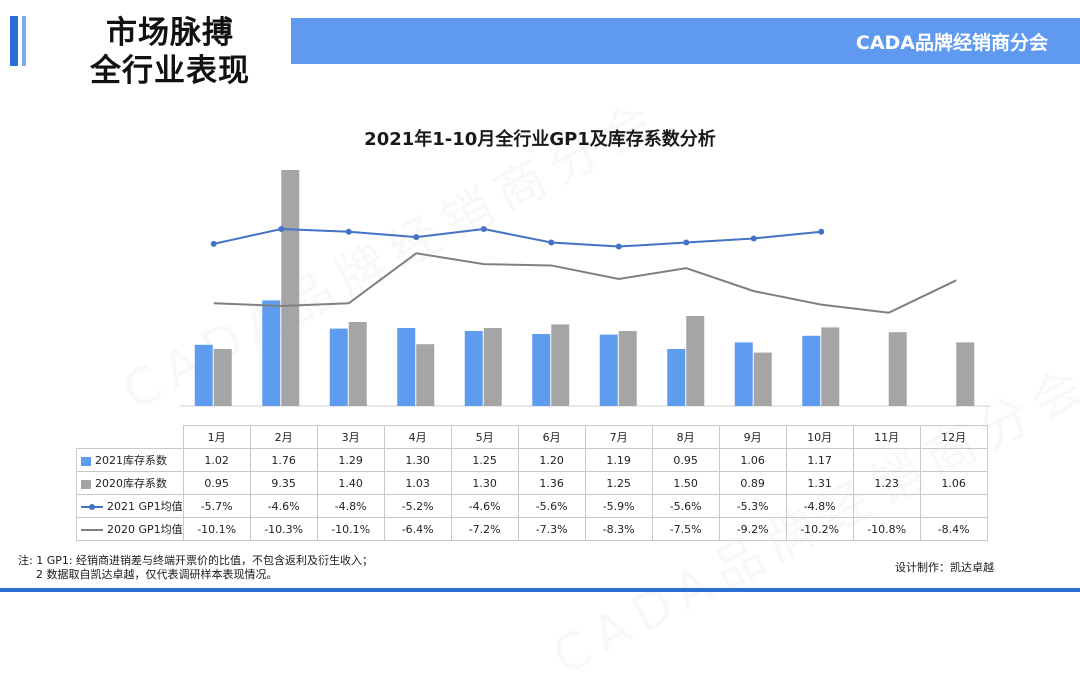 Image resolution: width=1080 pixels, height=689 pixels. I want to click on line-2021-gp1, so click(517, 237).